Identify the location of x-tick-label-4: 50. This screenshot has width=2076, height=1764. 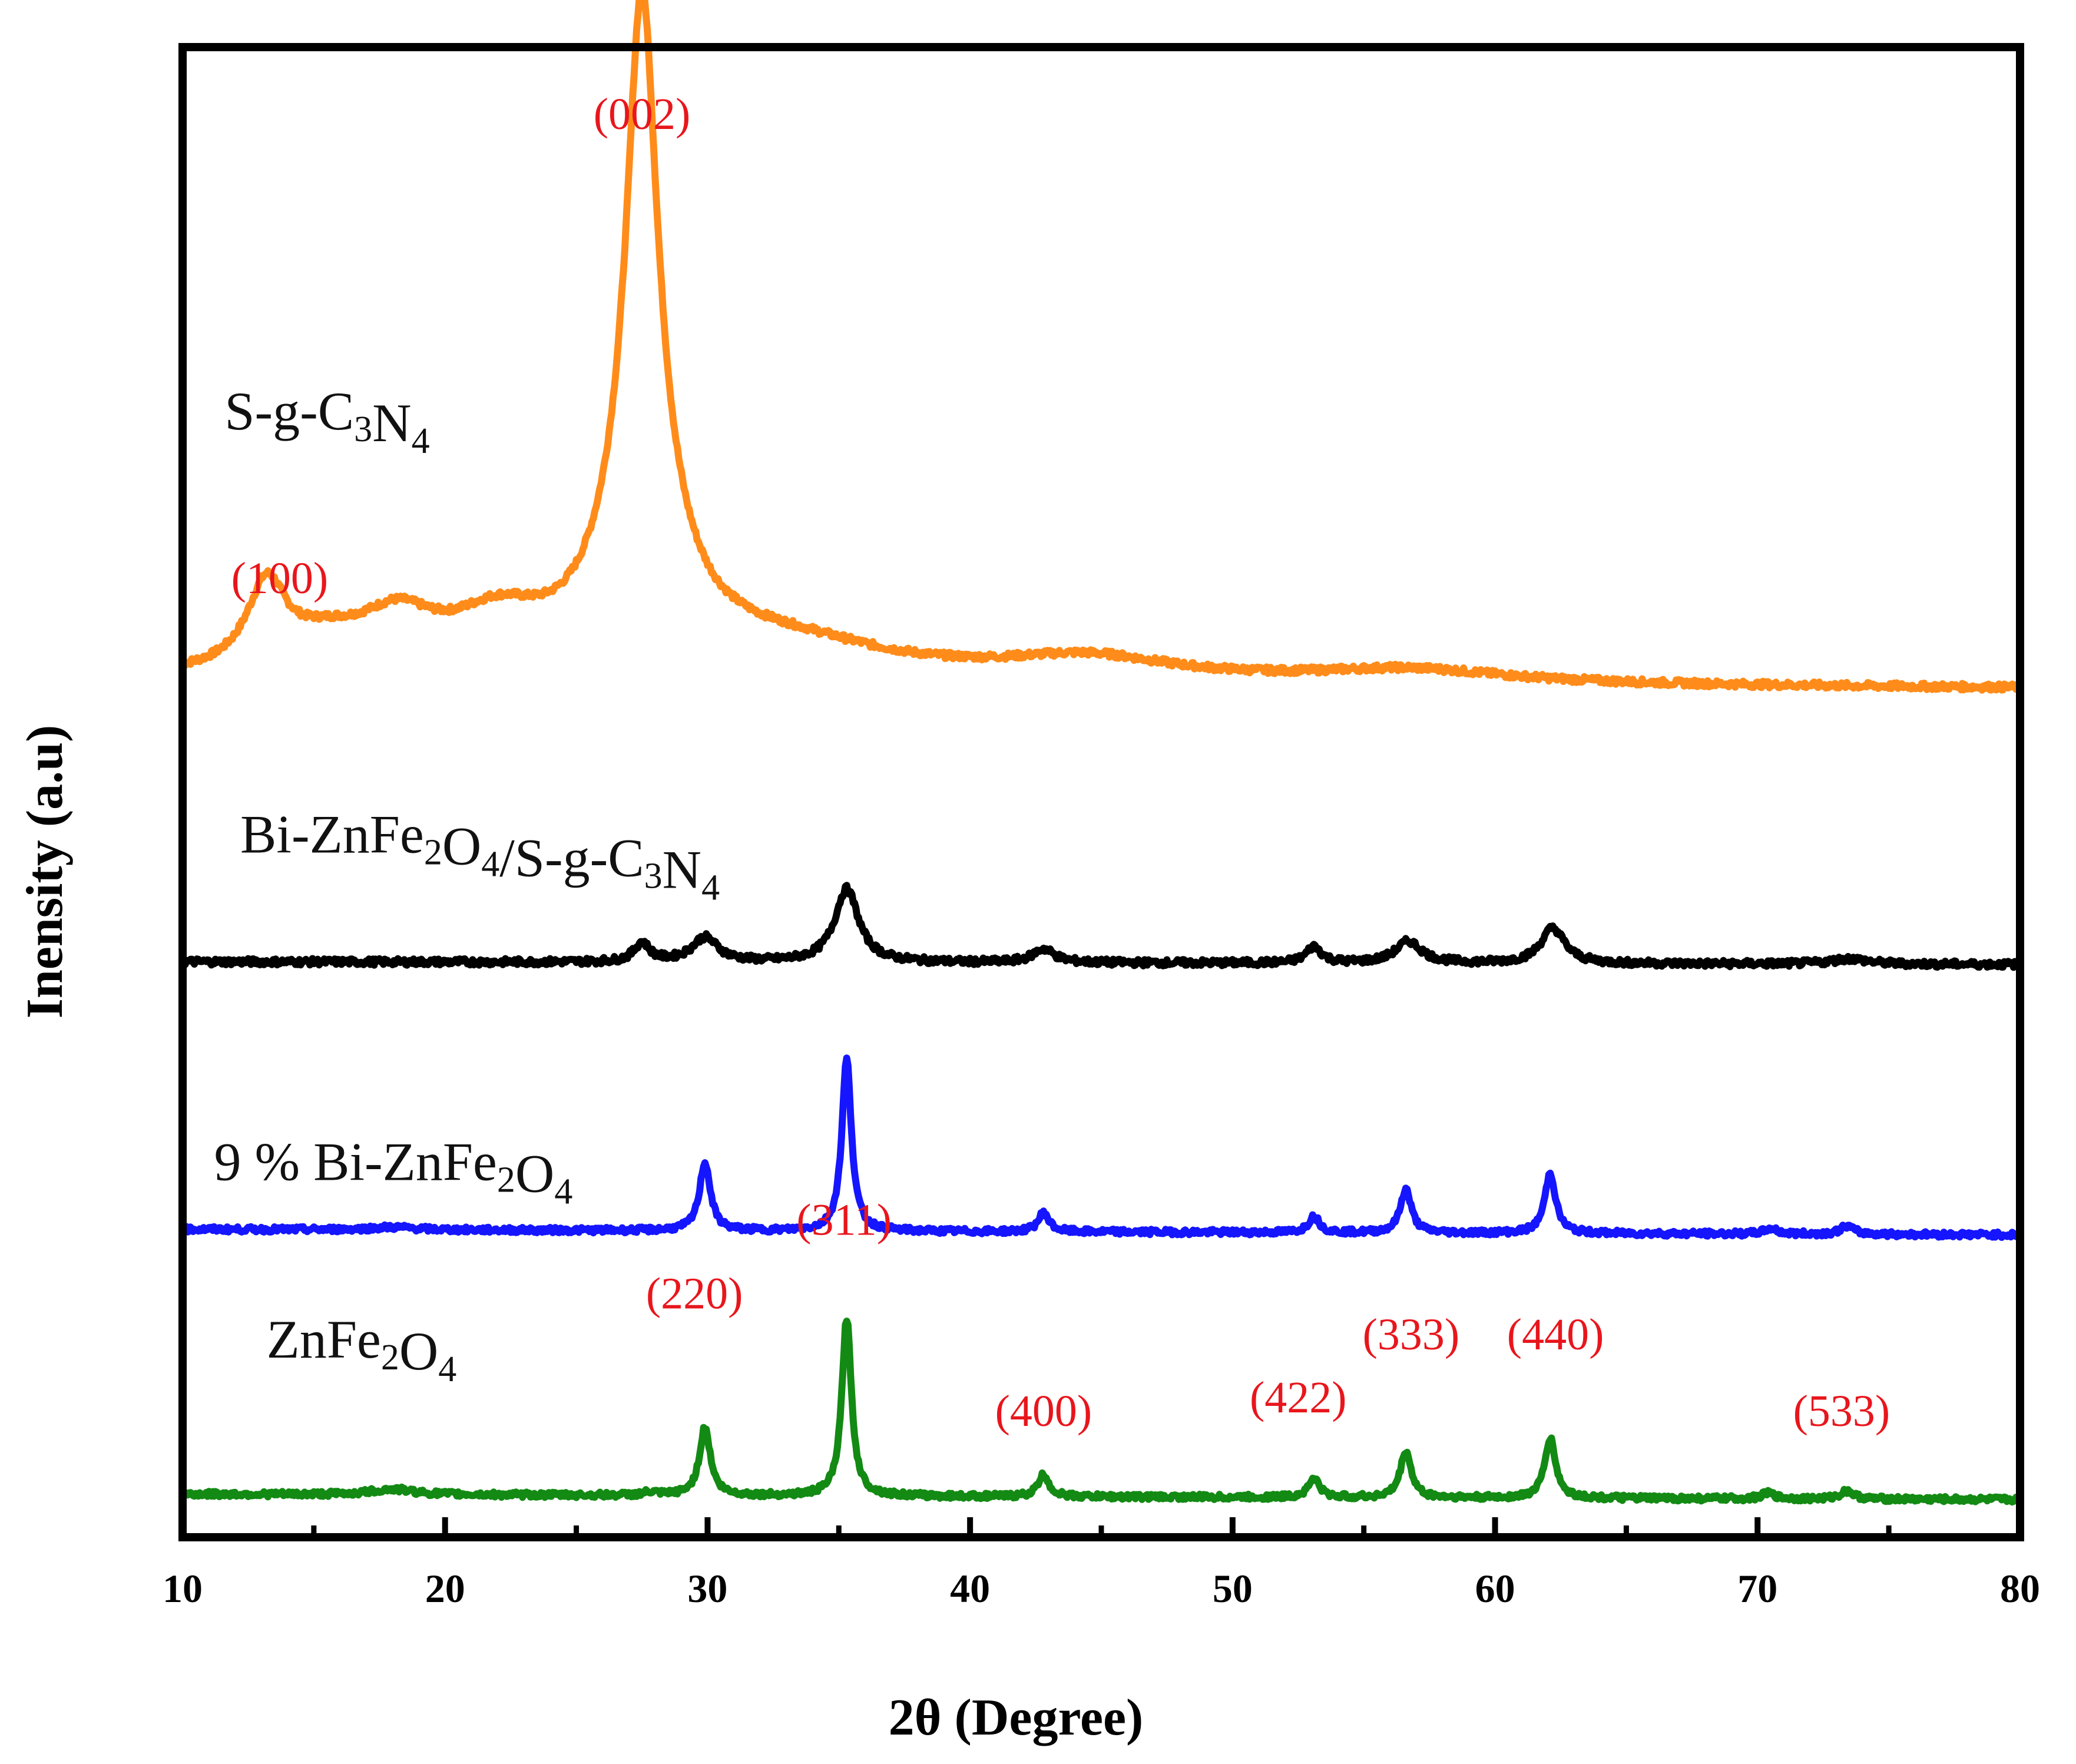
(1233, 1588).